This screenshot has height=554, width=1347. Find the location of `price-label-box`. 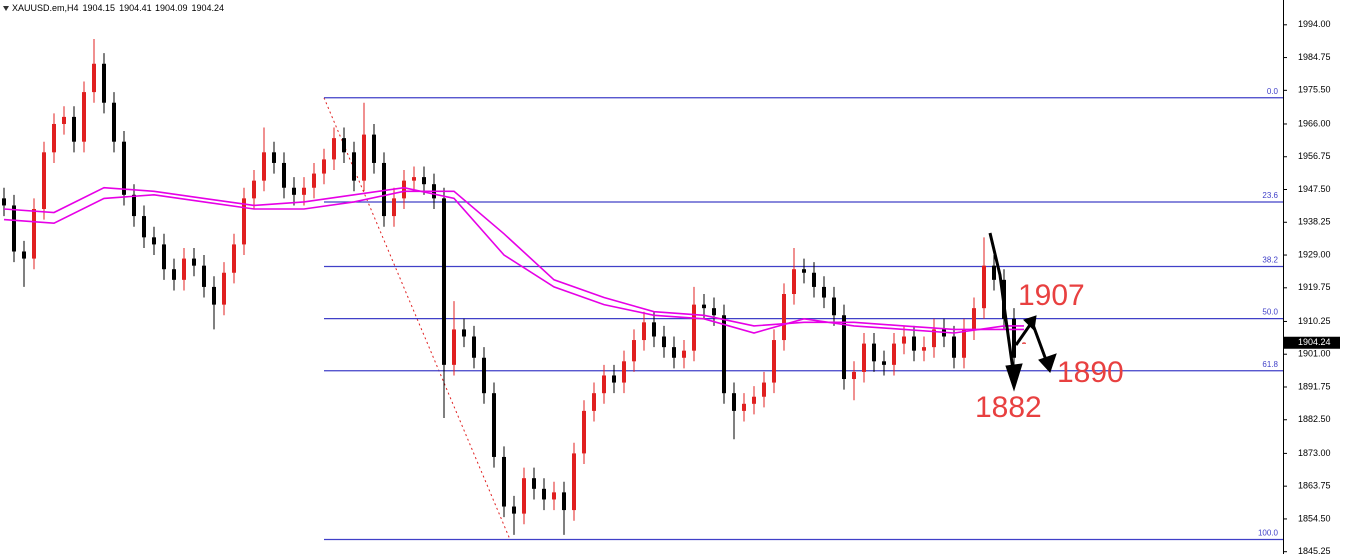

price-label-box is located at coordinates (1312, 342).